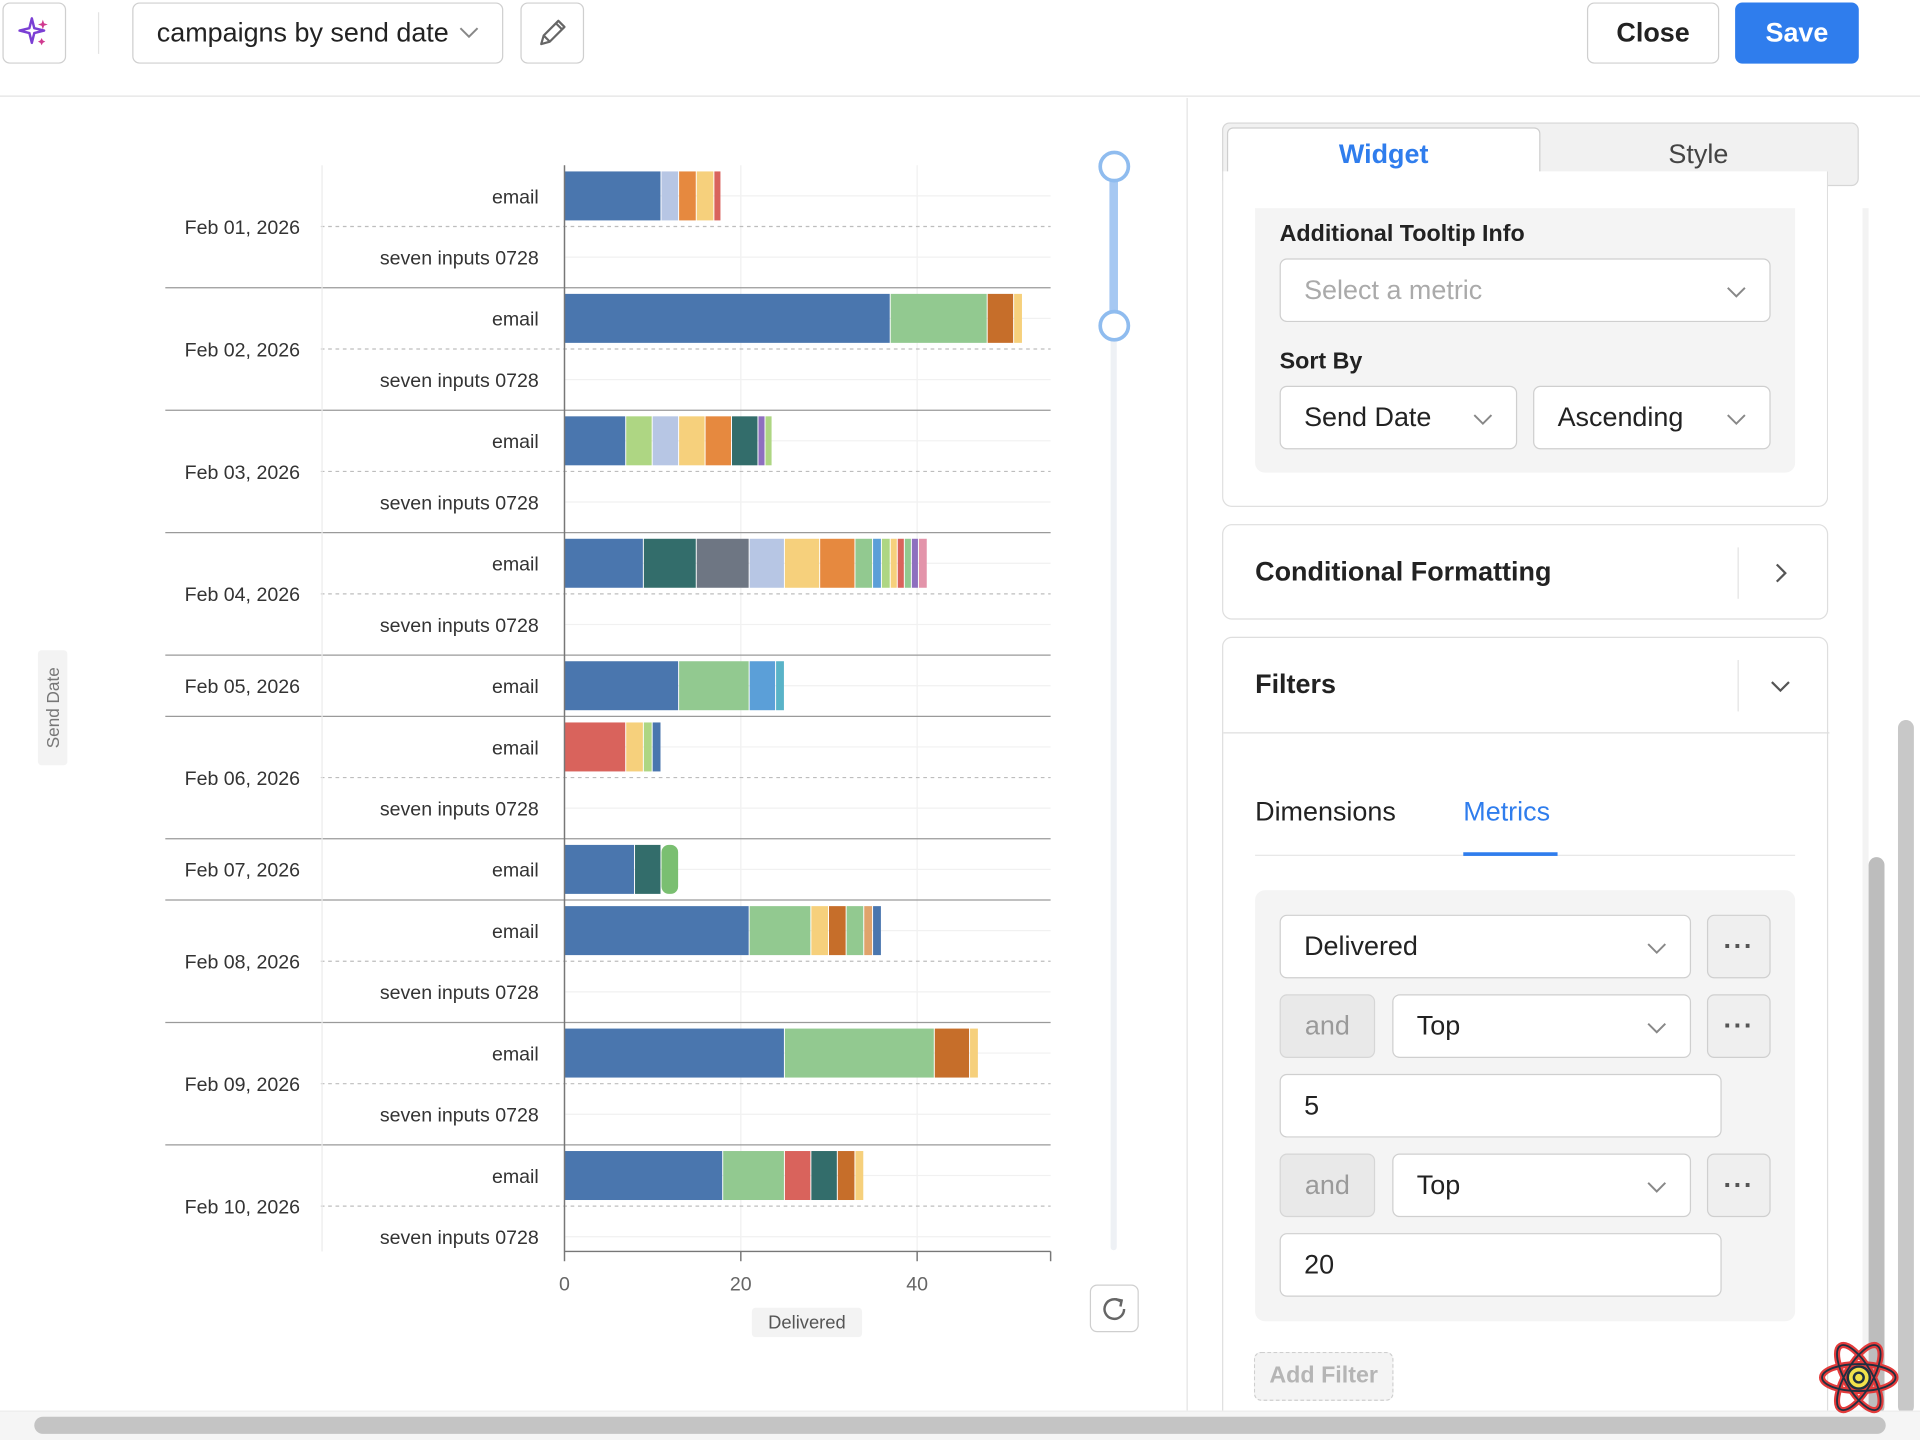  I want to click on chevron-right-icon, so click(1780, 573).